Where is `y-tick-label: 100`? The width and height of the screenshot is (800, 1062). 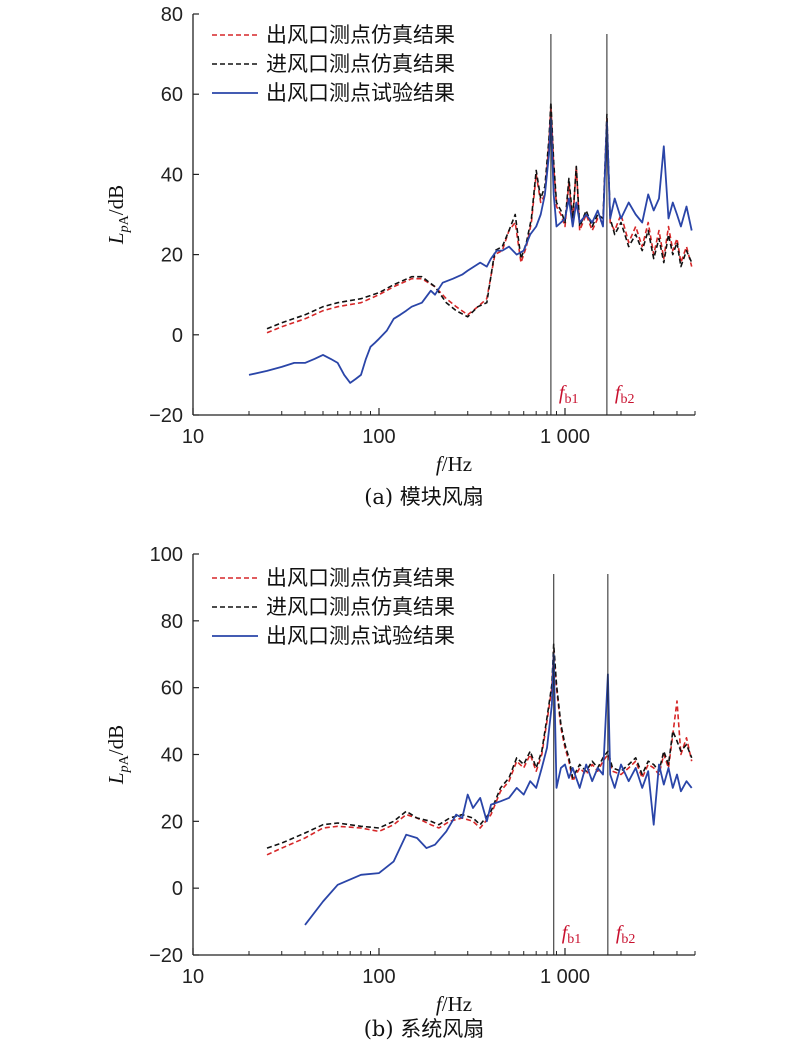
y-tick-label: 100 is located at coordinates (166, 555).